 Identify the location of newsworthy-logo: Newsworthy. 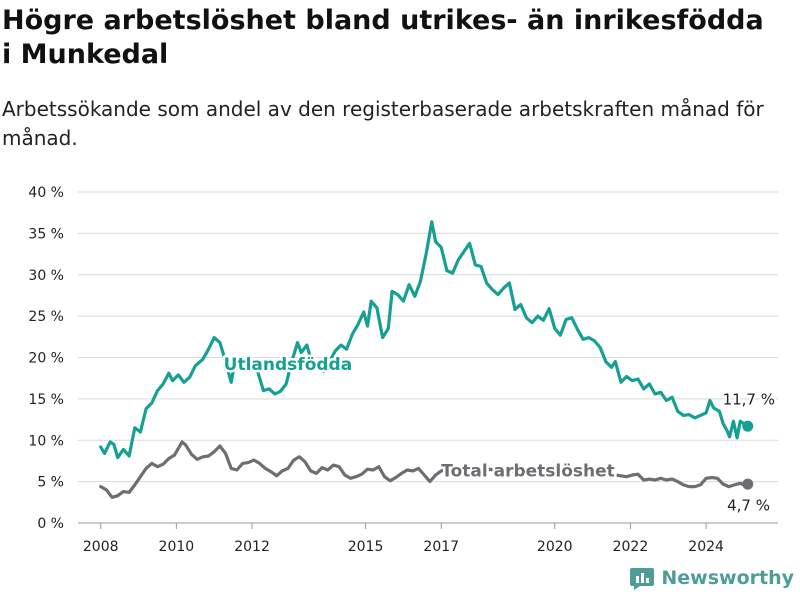
(711, 578).